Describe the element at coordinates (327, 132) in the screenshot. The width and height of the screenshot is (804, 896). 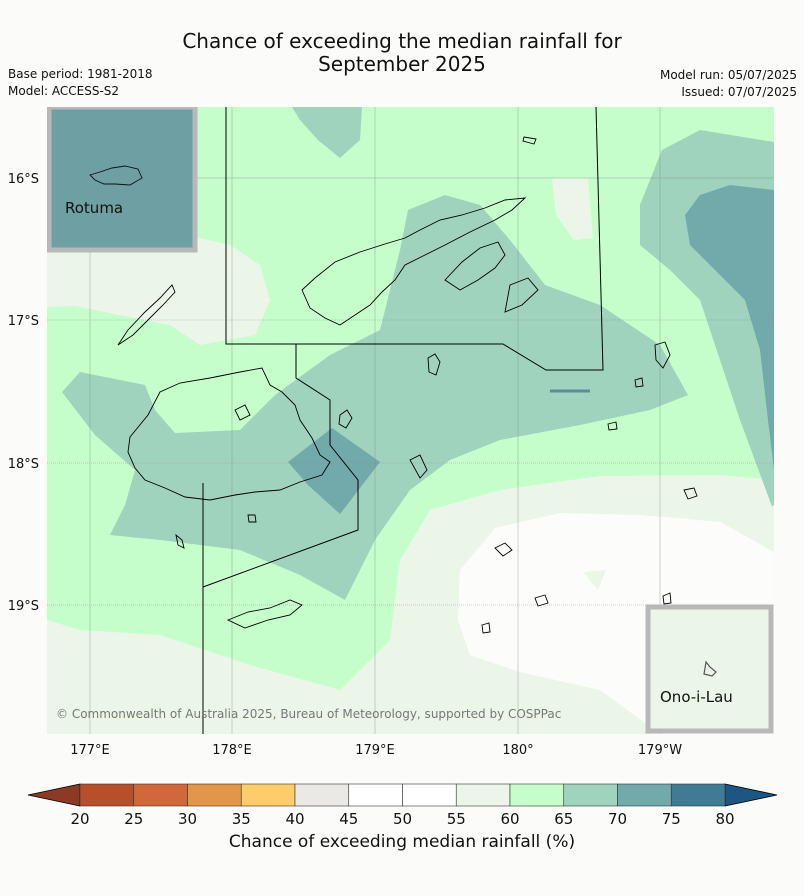
I see `contour-65-70-north` at that location.